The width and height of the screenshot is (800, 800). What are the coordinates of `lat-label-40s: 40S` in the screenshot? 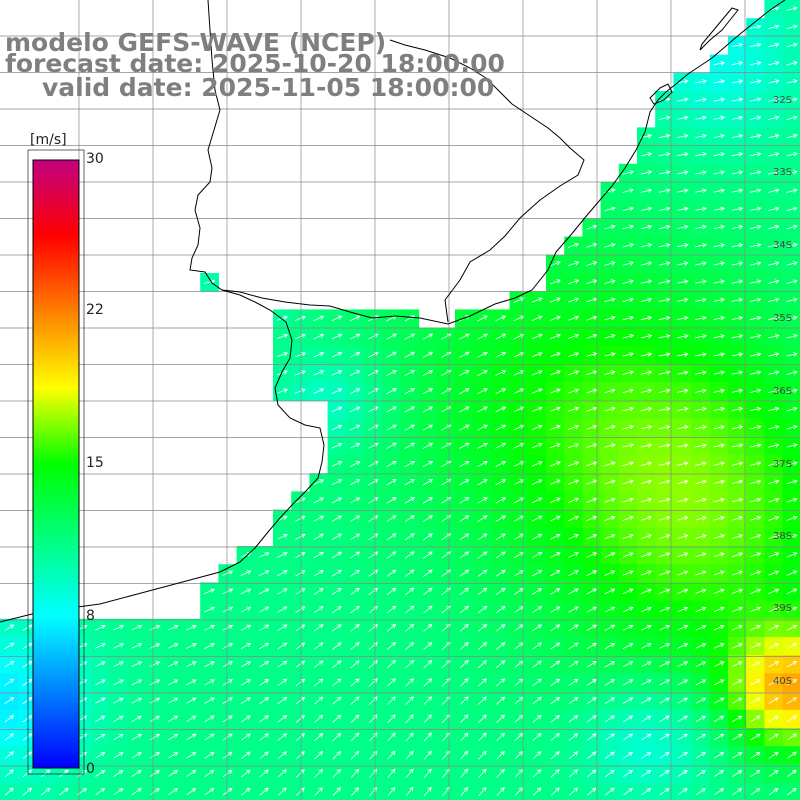 It's located at (783, 681).